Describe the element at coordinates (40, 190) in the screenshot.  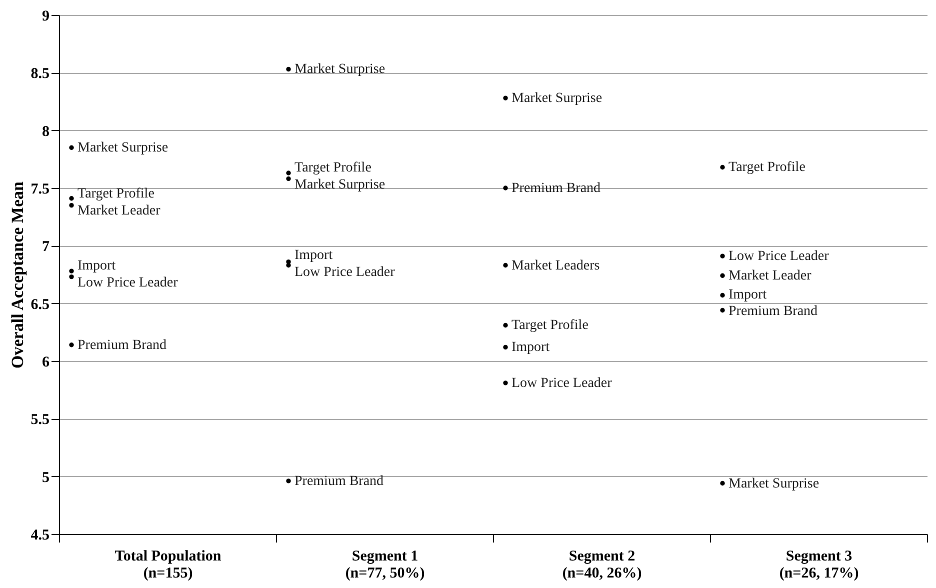
I see `y-tick-label: 7.5` at that location.